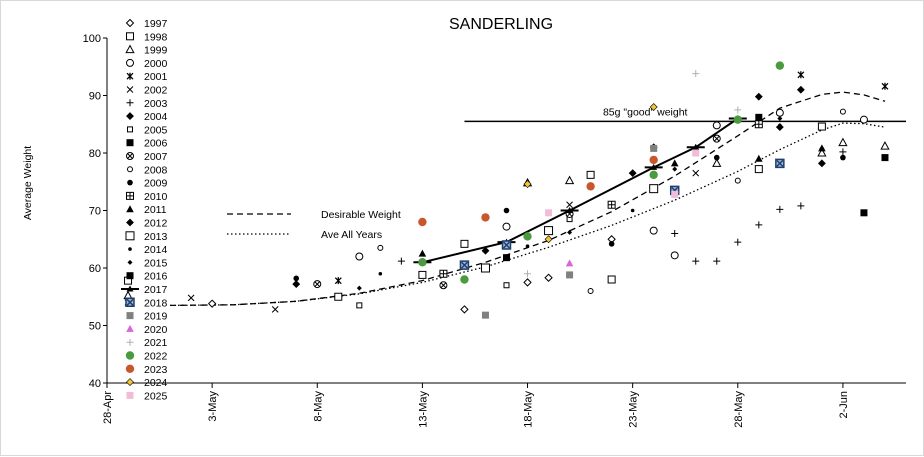  Describe the element at coordinates (130, 62) in the screenshot. I see `legend-marker-2000` at that location.